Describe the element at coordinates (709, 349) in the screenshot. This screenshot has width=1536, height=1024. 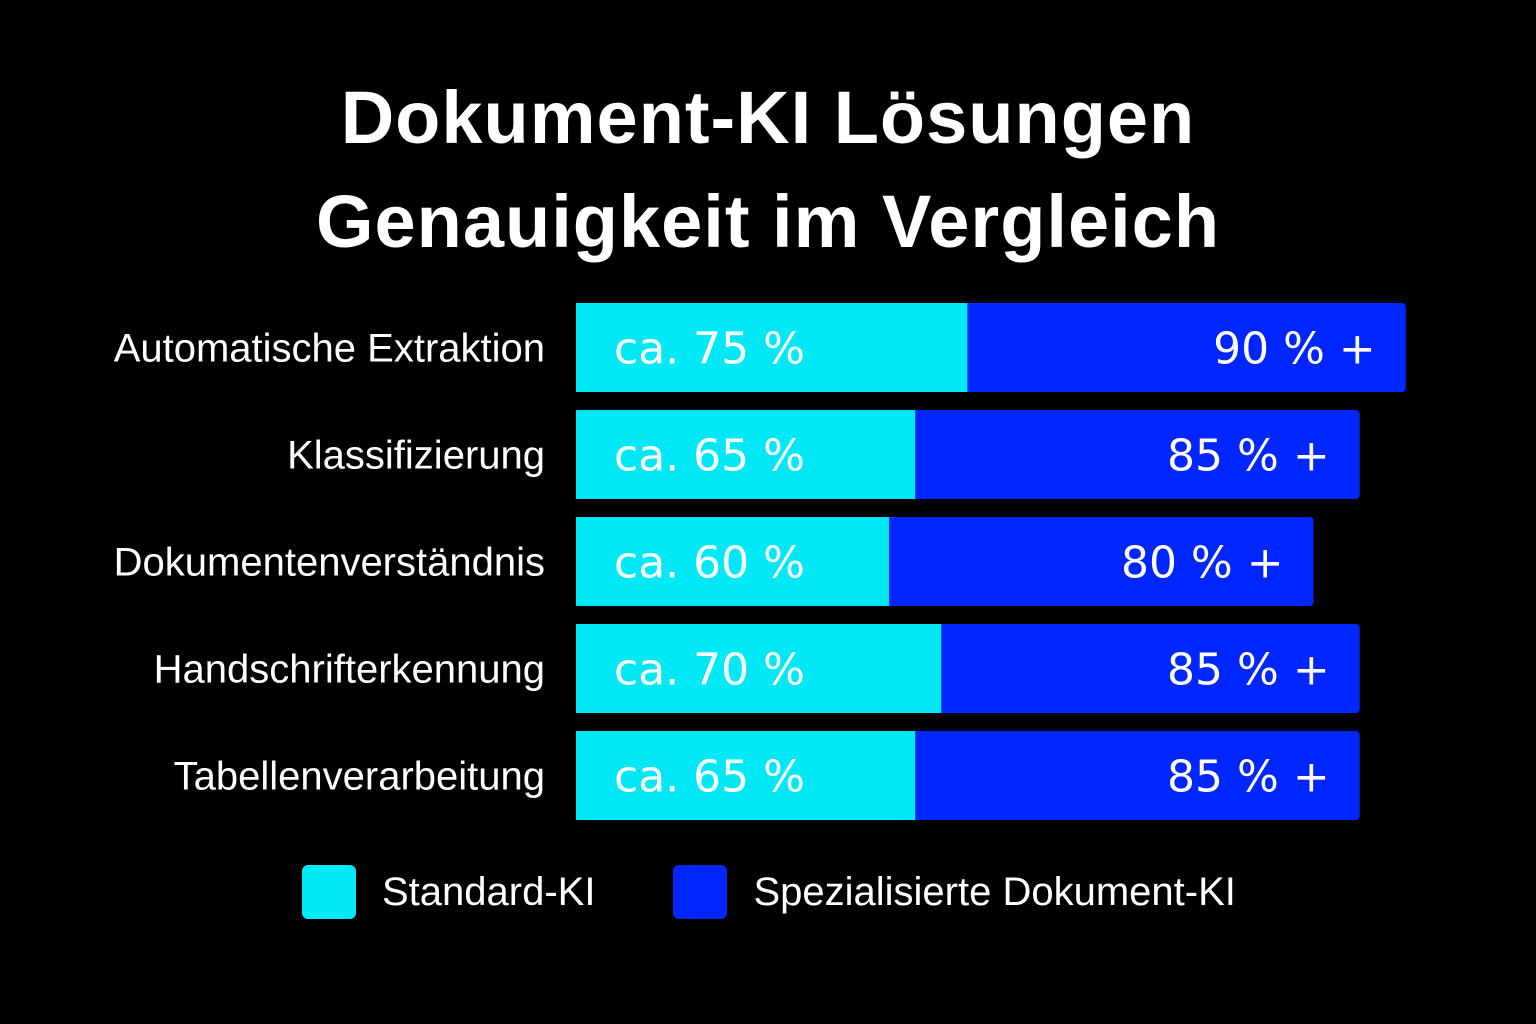
I see `value-label-standard-0: ca. 75 %` at that location.